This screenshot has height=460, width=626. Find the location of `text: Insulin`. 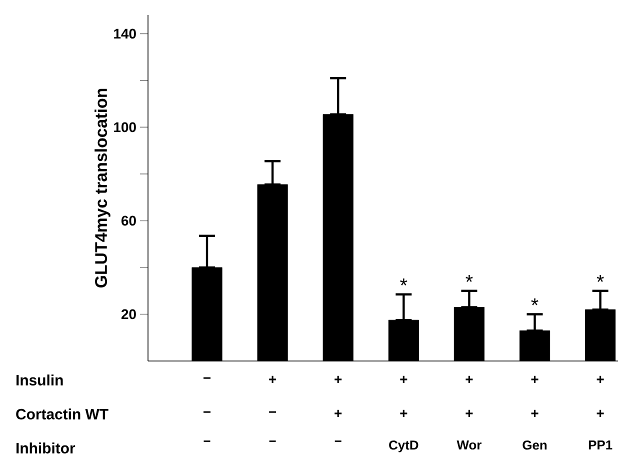

text: Insulin is located at coordinates (39, 380).